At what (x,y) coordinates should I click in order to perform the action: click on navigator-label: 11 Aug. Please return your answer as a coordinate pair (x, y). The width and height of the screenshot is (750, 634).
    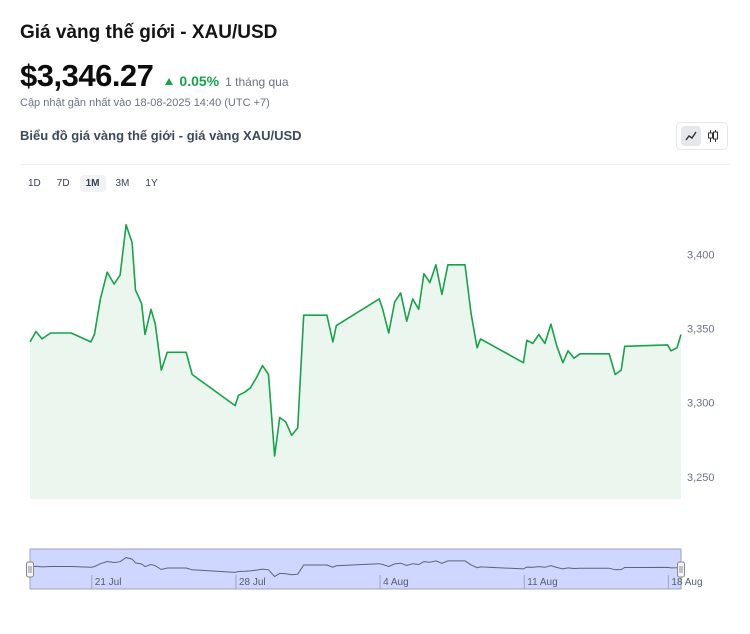
    Looking at the image, I should click on (542, 582).